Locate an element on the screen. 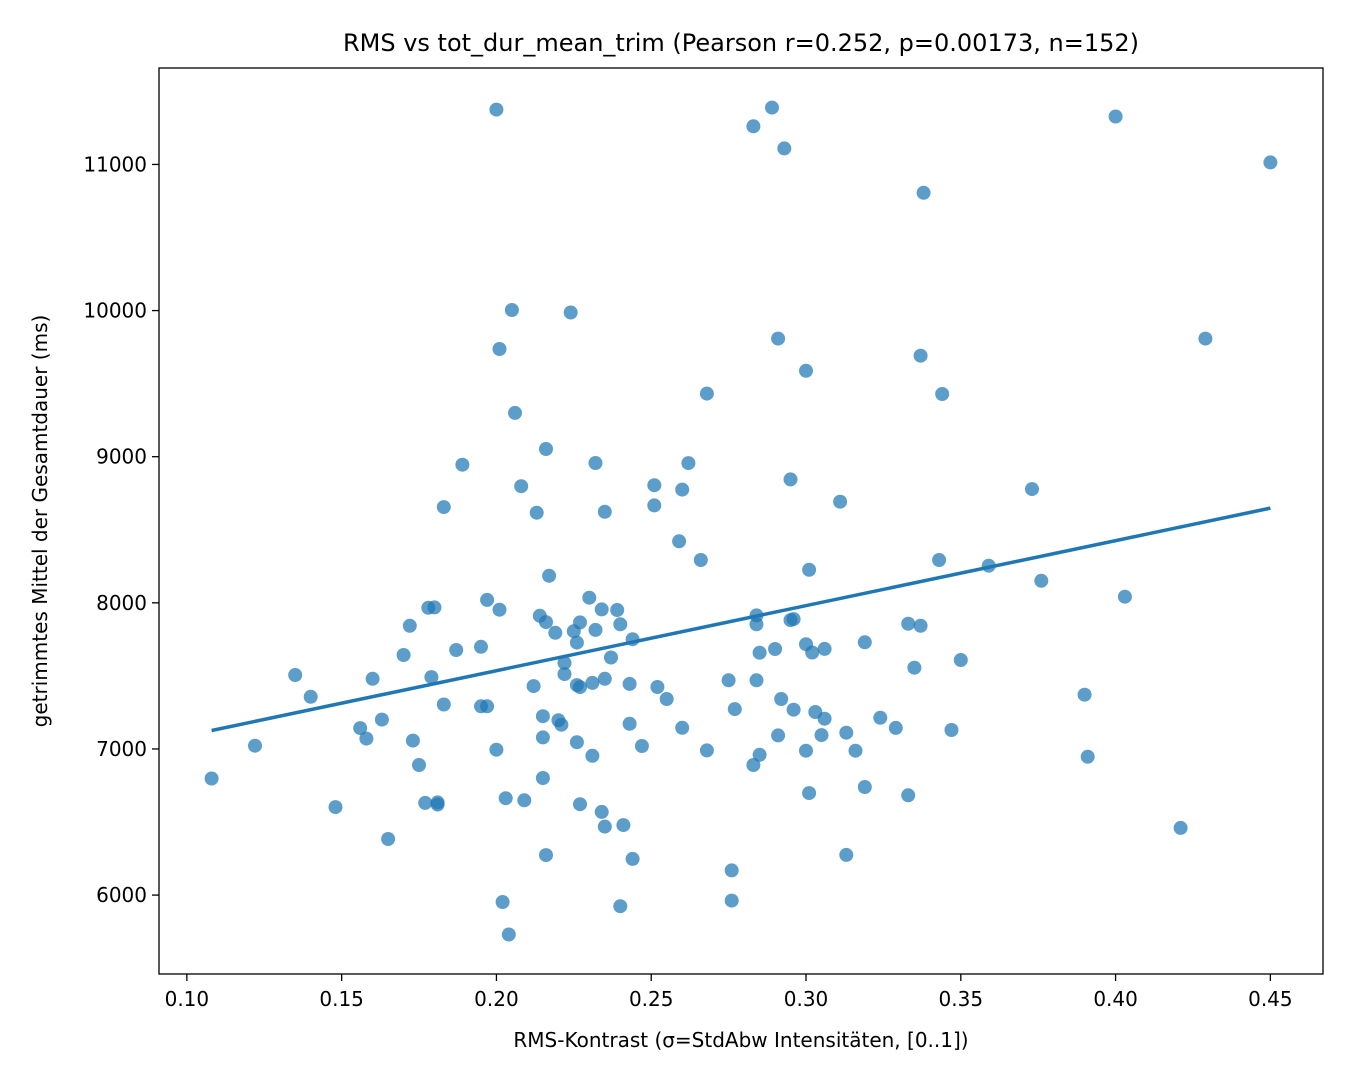 This screenshot has width=1350, height=1080. x-tick-label: 0.20 is located at coordinates (496, 999).